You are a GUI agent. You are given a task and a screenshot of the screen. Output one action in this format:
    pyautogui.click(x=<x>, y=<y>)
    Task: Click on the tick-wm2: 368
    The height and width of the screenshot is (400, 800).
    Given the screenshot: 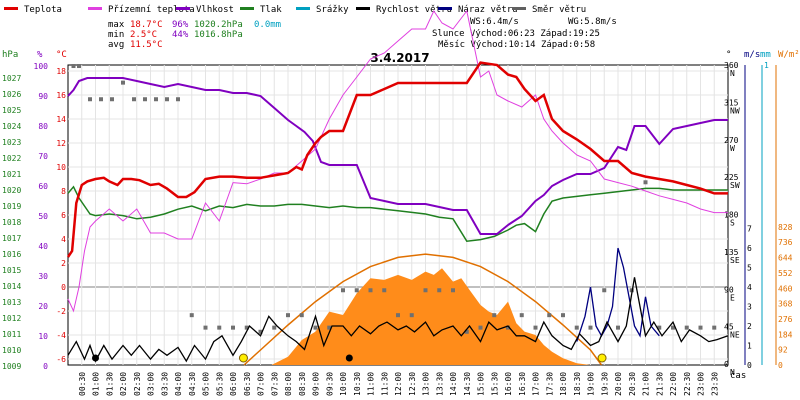 What is the action you would take?
    pyautogui.click(x=785, y=304)
    